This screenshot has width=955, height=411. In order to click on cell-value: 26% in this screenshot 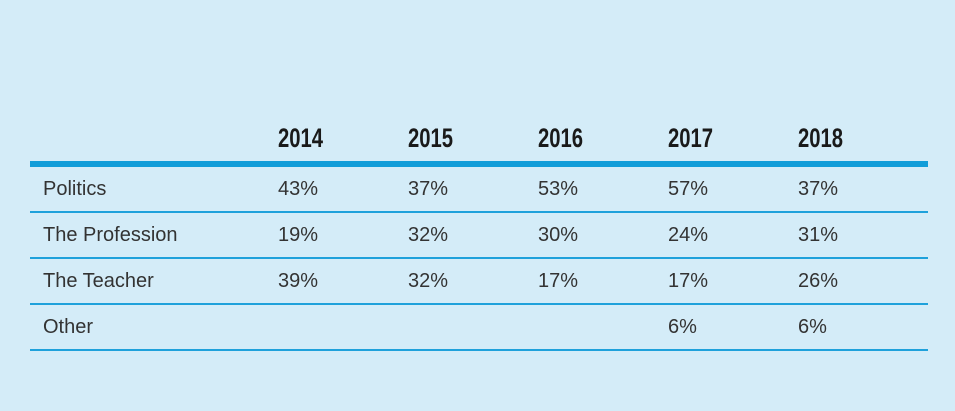, I will do `click(863, 281)`.